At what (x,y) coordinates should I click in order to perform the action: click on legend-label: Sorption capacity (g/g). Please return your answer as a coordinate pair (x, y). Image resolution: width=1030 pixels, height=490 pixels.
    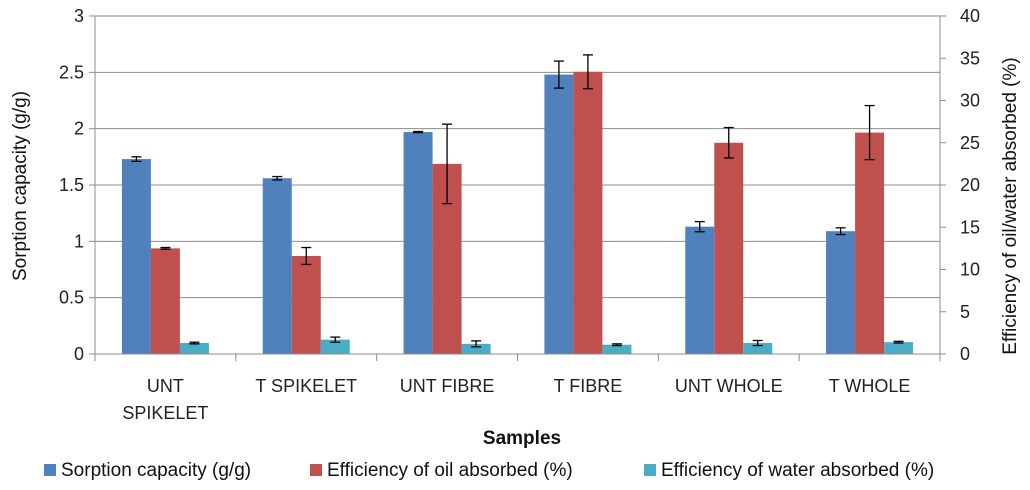
    Looking at the image, I should click on (156, 470).